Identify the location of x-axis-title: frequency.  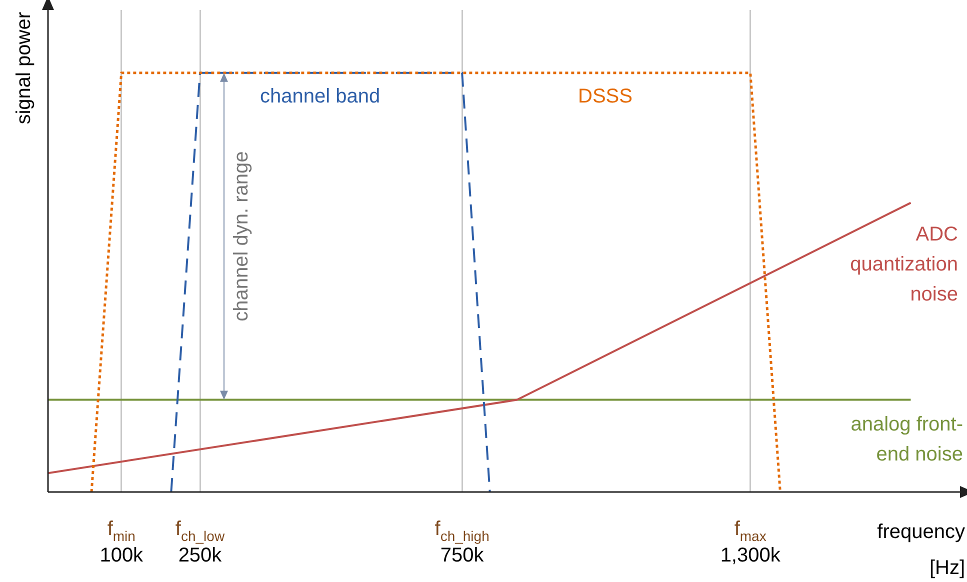
(921, 532).